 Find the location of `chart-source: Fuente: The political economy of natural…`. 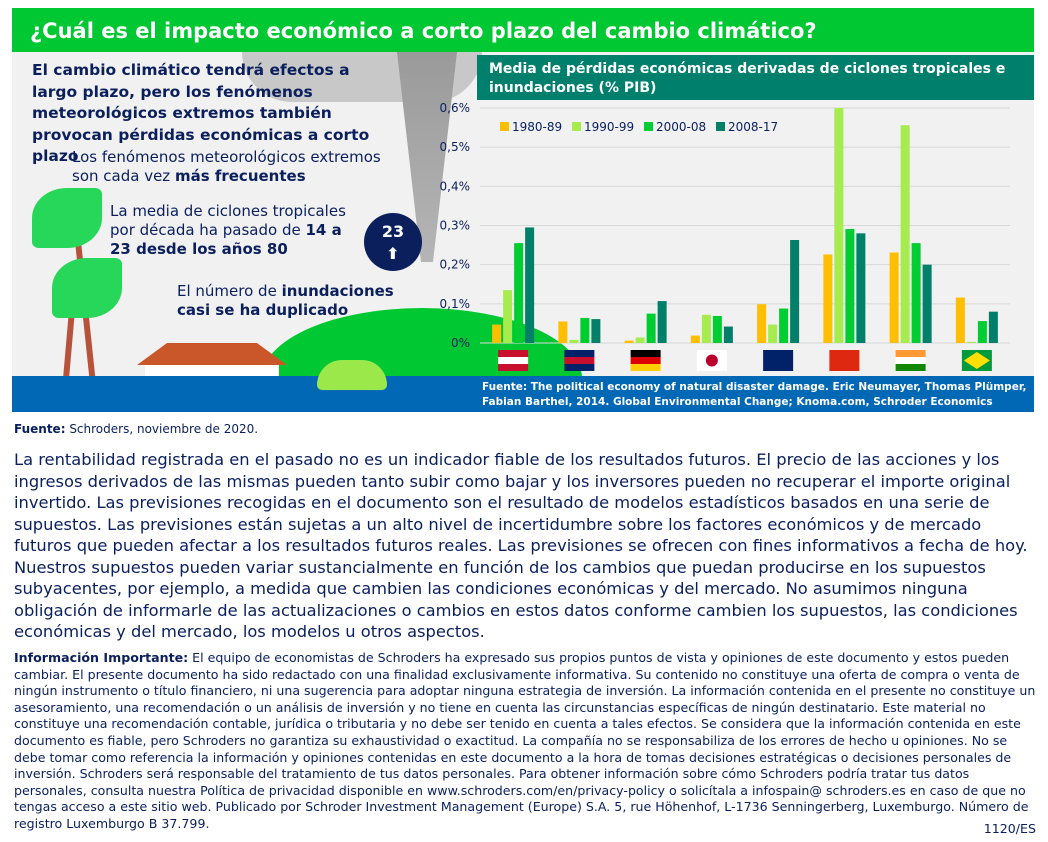

chart-source: Fuente: The political economy of natural… is located at coordinates (754, 396).